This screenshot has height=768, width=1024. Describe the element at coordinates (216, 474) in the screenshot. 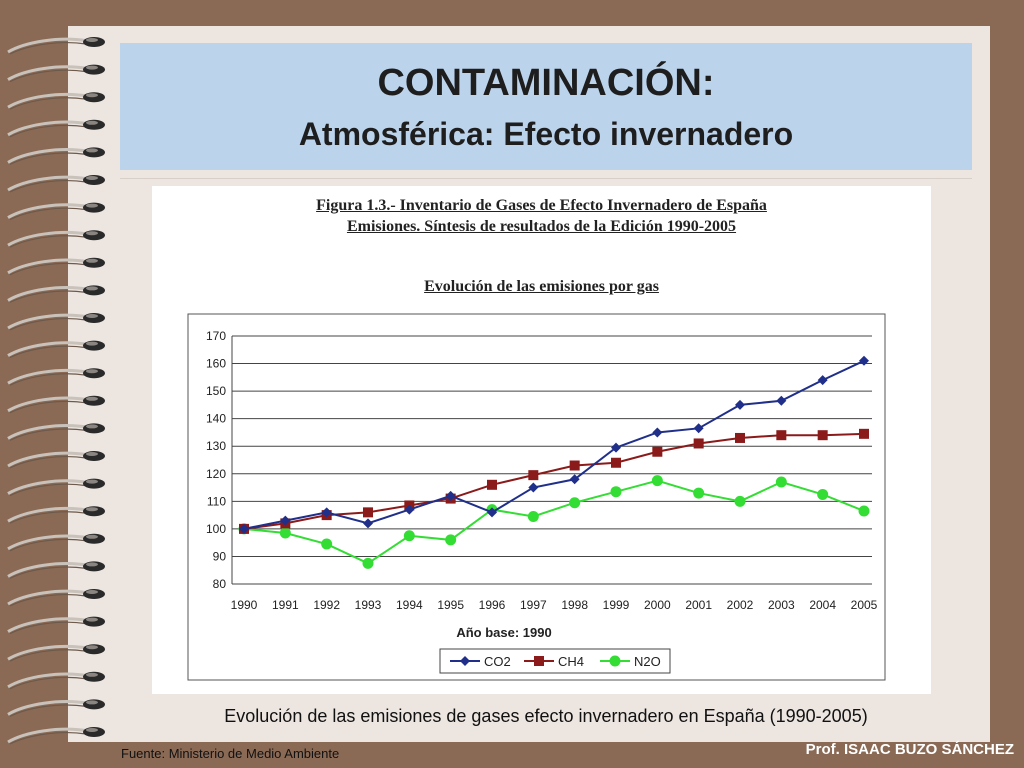

I see `y-tick-label: 120` at that location.